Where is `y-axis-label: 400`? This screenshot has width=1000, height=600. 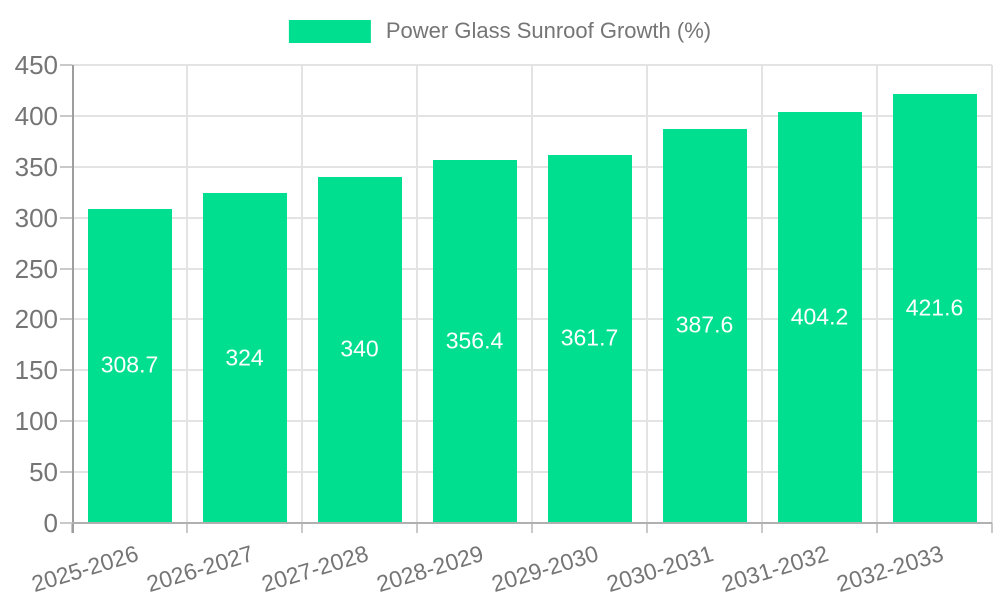
y-axis-label: 400 is located at coordinates (36, 115).